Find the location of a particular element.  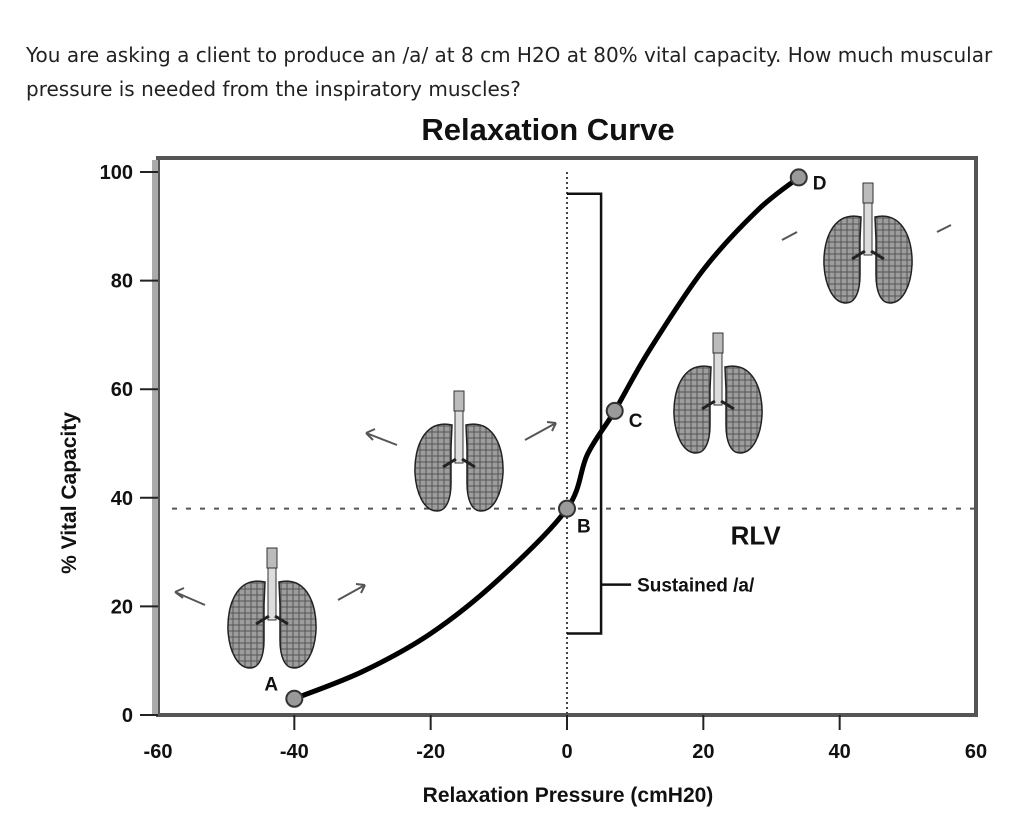

x-tick-label: -20 is located at coordinates (430, 752).